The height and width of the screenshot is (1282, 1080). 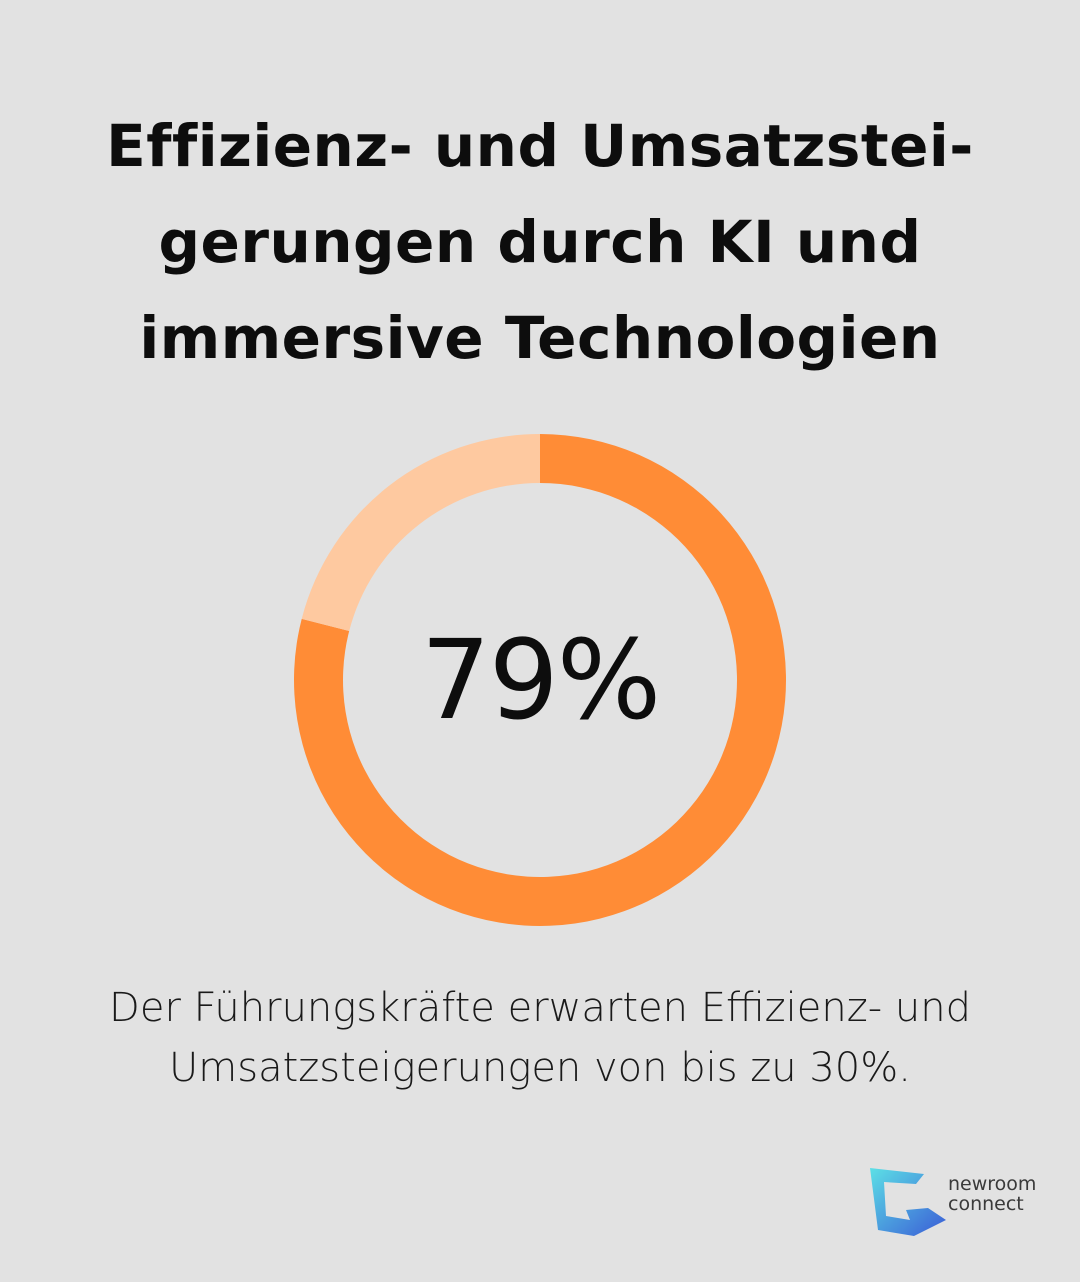 I want to click on title-line-3: immersive Technologien, so click(x=540, y=338).